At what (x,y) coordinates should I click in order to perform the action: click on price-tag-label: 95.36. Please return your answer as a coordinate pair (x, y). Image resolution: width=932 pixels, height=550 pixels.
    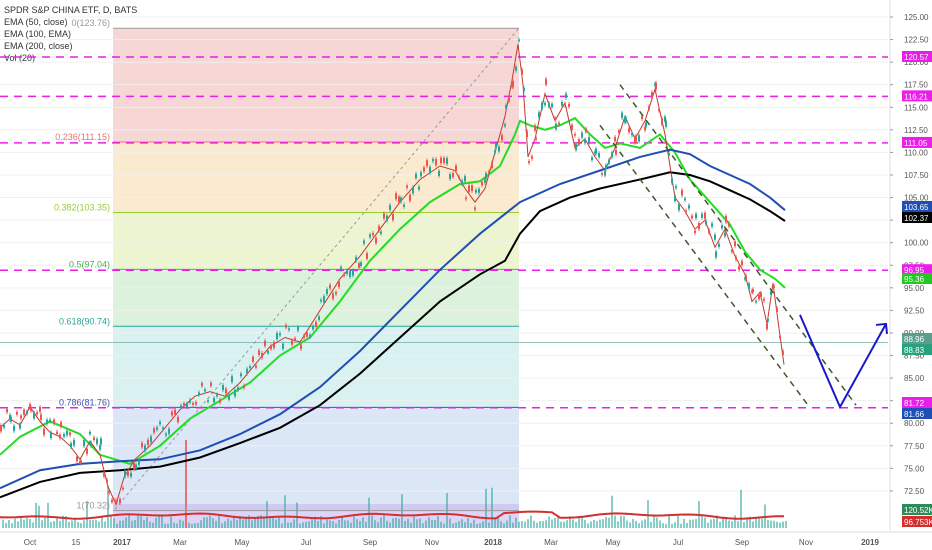
    Looking at the image, I should click on (914, 279).